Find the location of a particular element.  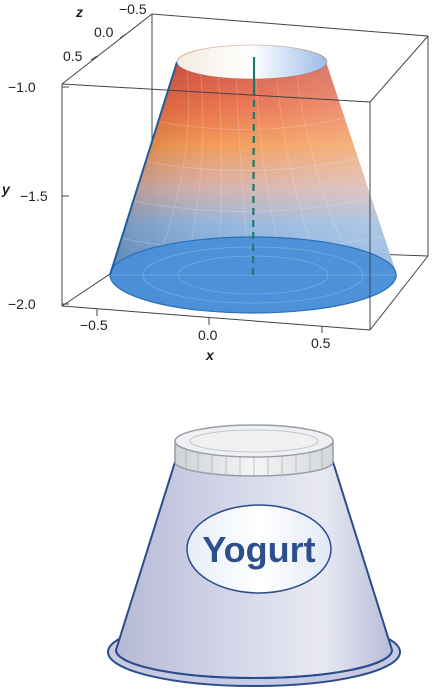

axis-of-revolution is located at coordinates (253, 166).